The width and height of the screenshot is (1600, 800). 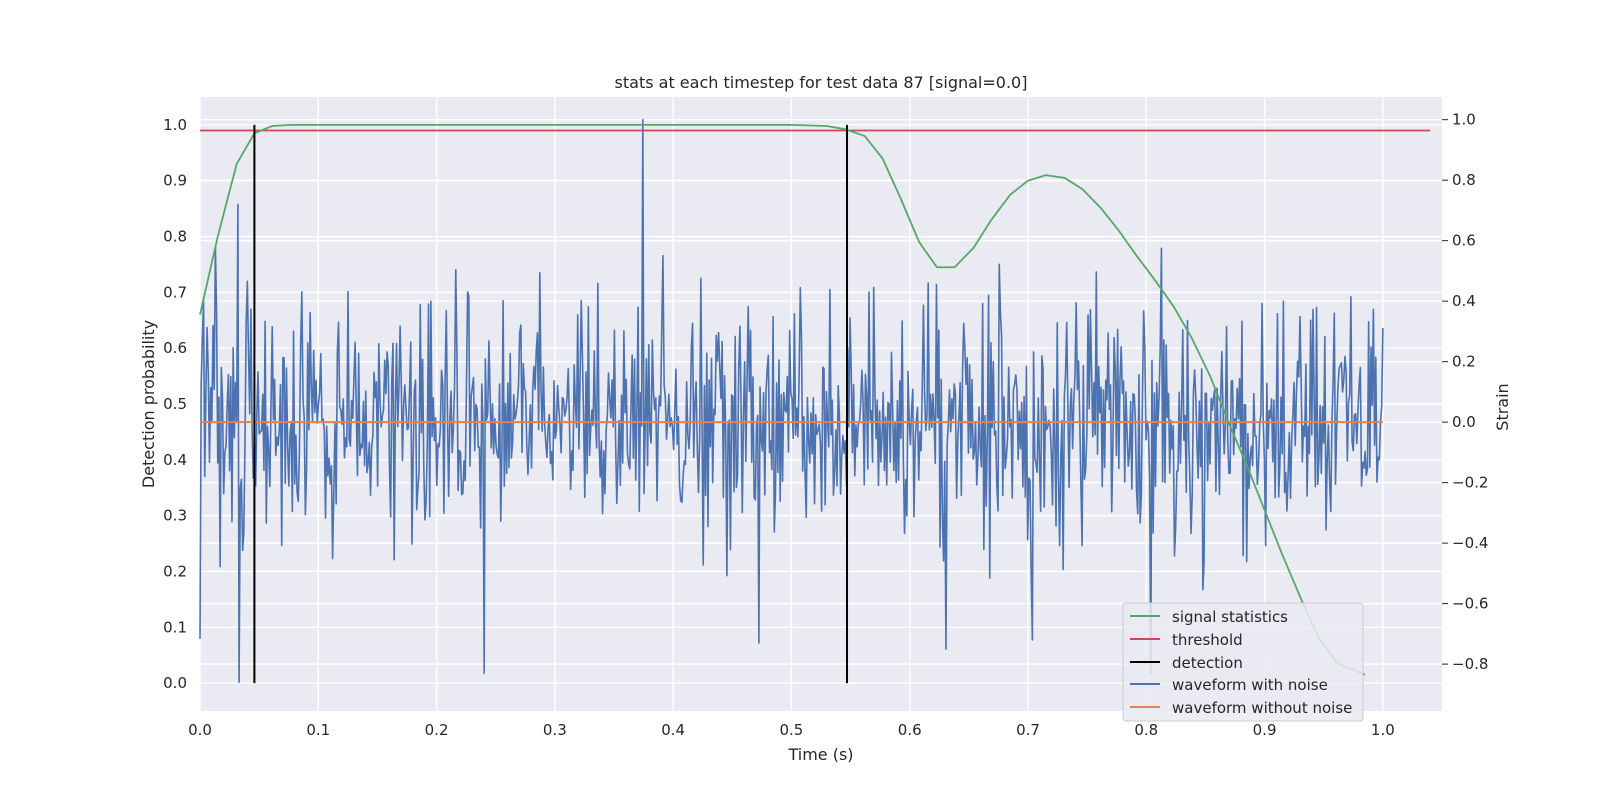 I want to click on legend-label-signal-statistics: signal statistics, so click(x=1230, y=617).